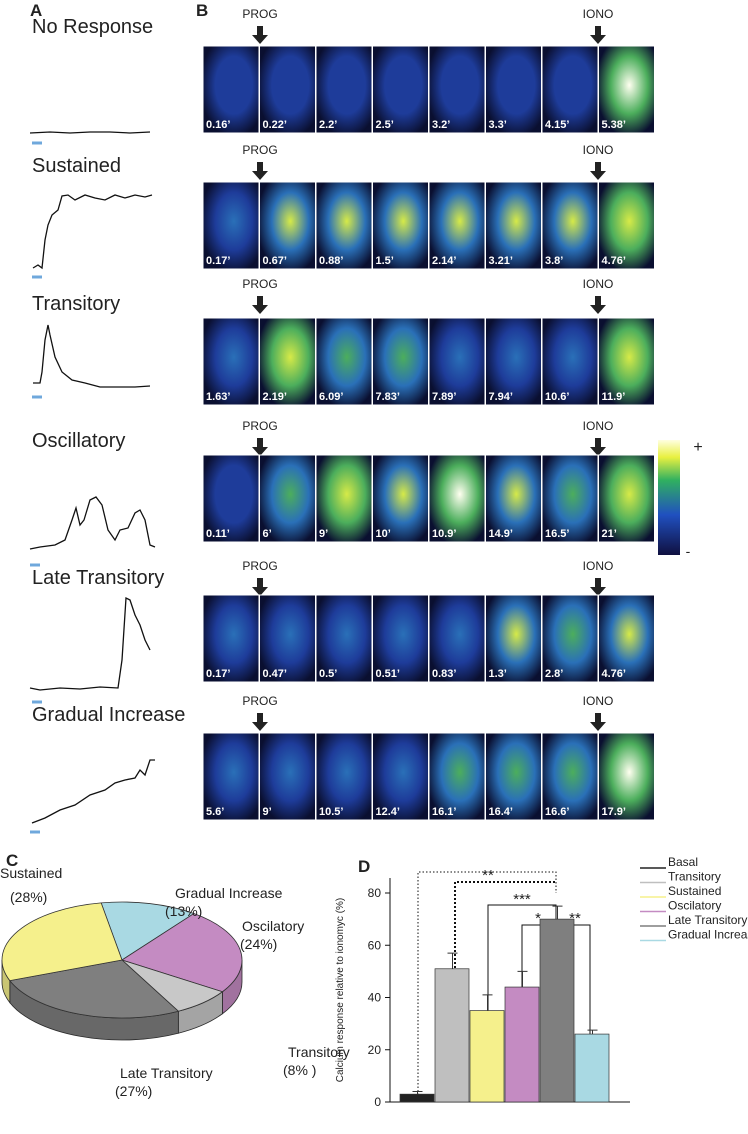 The height and width of the screenshot is (1134, 748). Describe the element at coordinates (364, 866) in the screenshot. I see `panel-label: D` at that location.